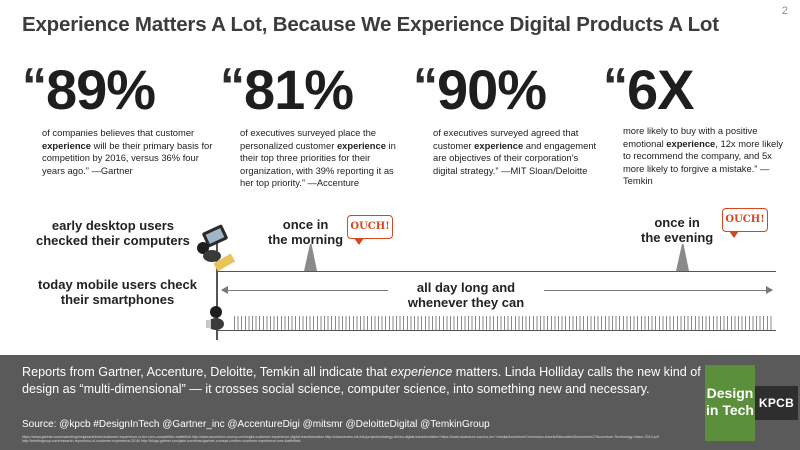  What do you see at coordinates (217, 284) in the screenshot?
I see `timeline-axis-vertical` at bounding box center [217, 284].